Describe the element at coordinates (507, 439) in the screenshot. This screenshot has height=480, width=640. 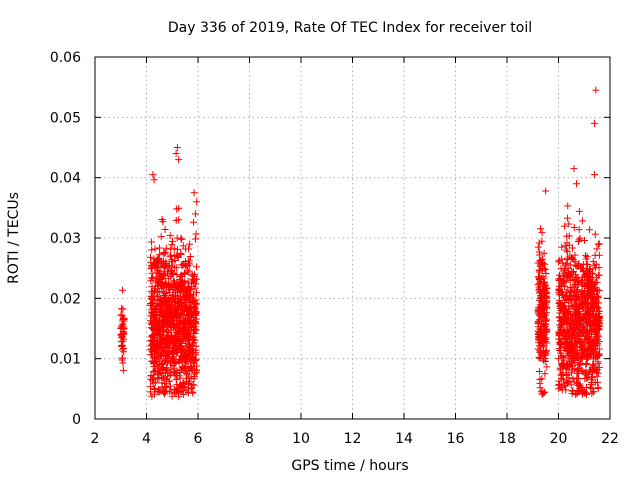
I see `x-tick-label: 18` at that location.